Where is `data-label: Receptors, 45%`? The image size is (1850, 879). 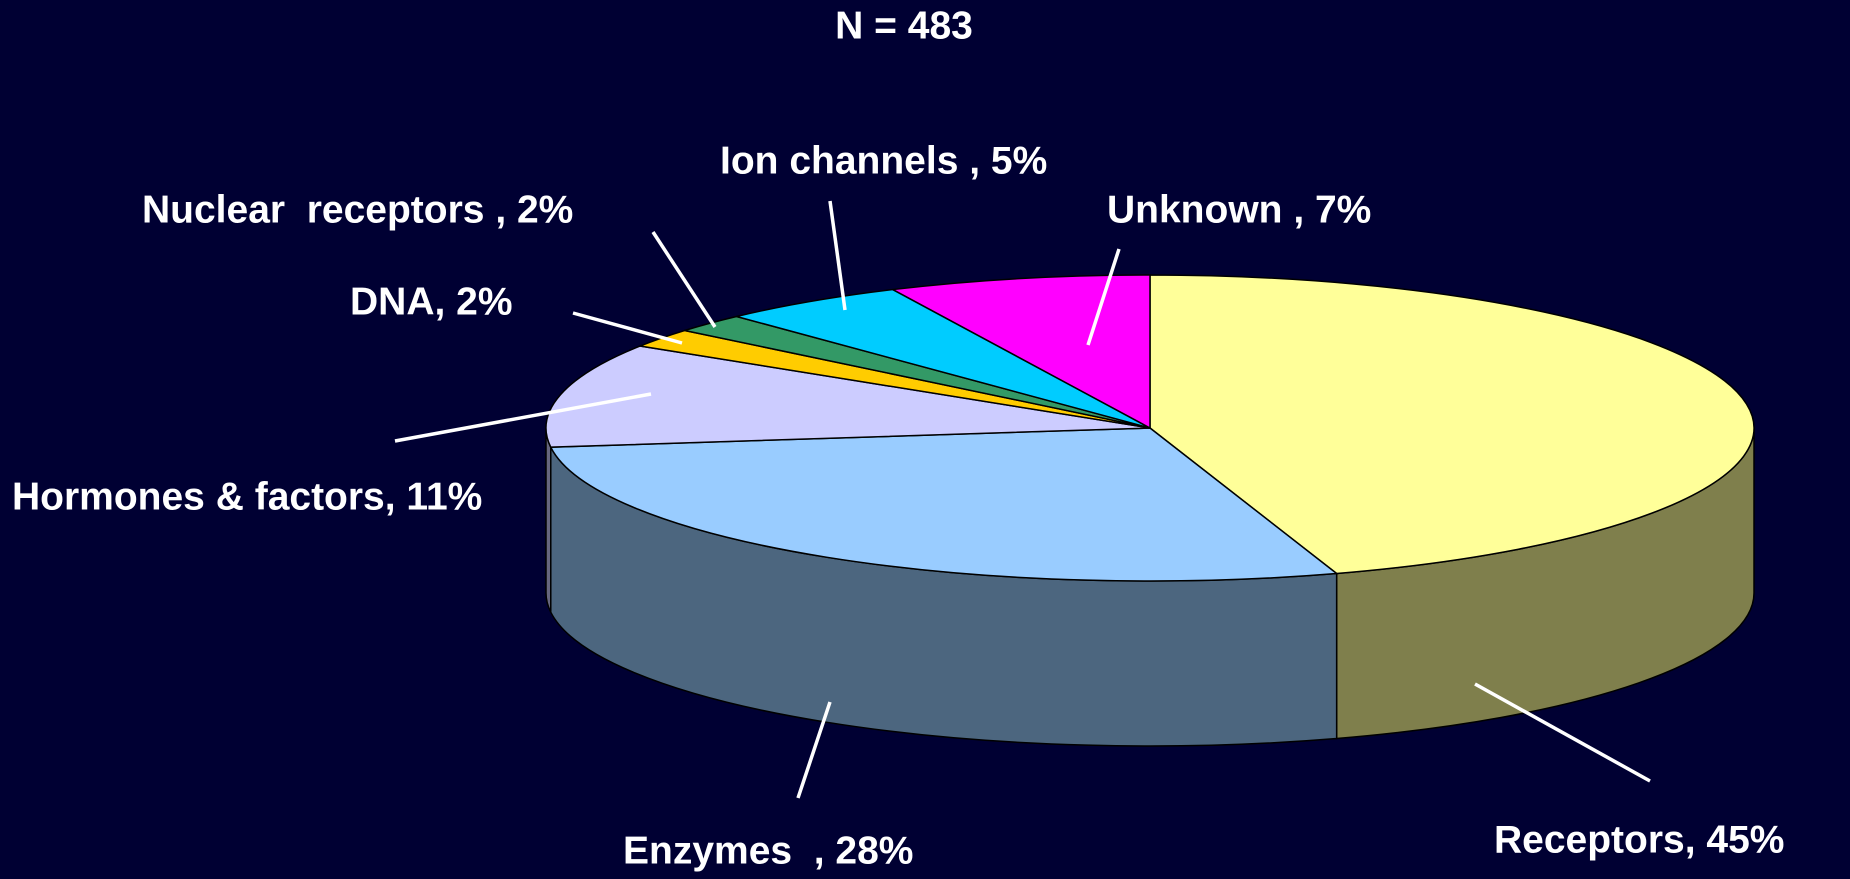 data-label: Receptors, 45% is located at coordinates (1639, 839).